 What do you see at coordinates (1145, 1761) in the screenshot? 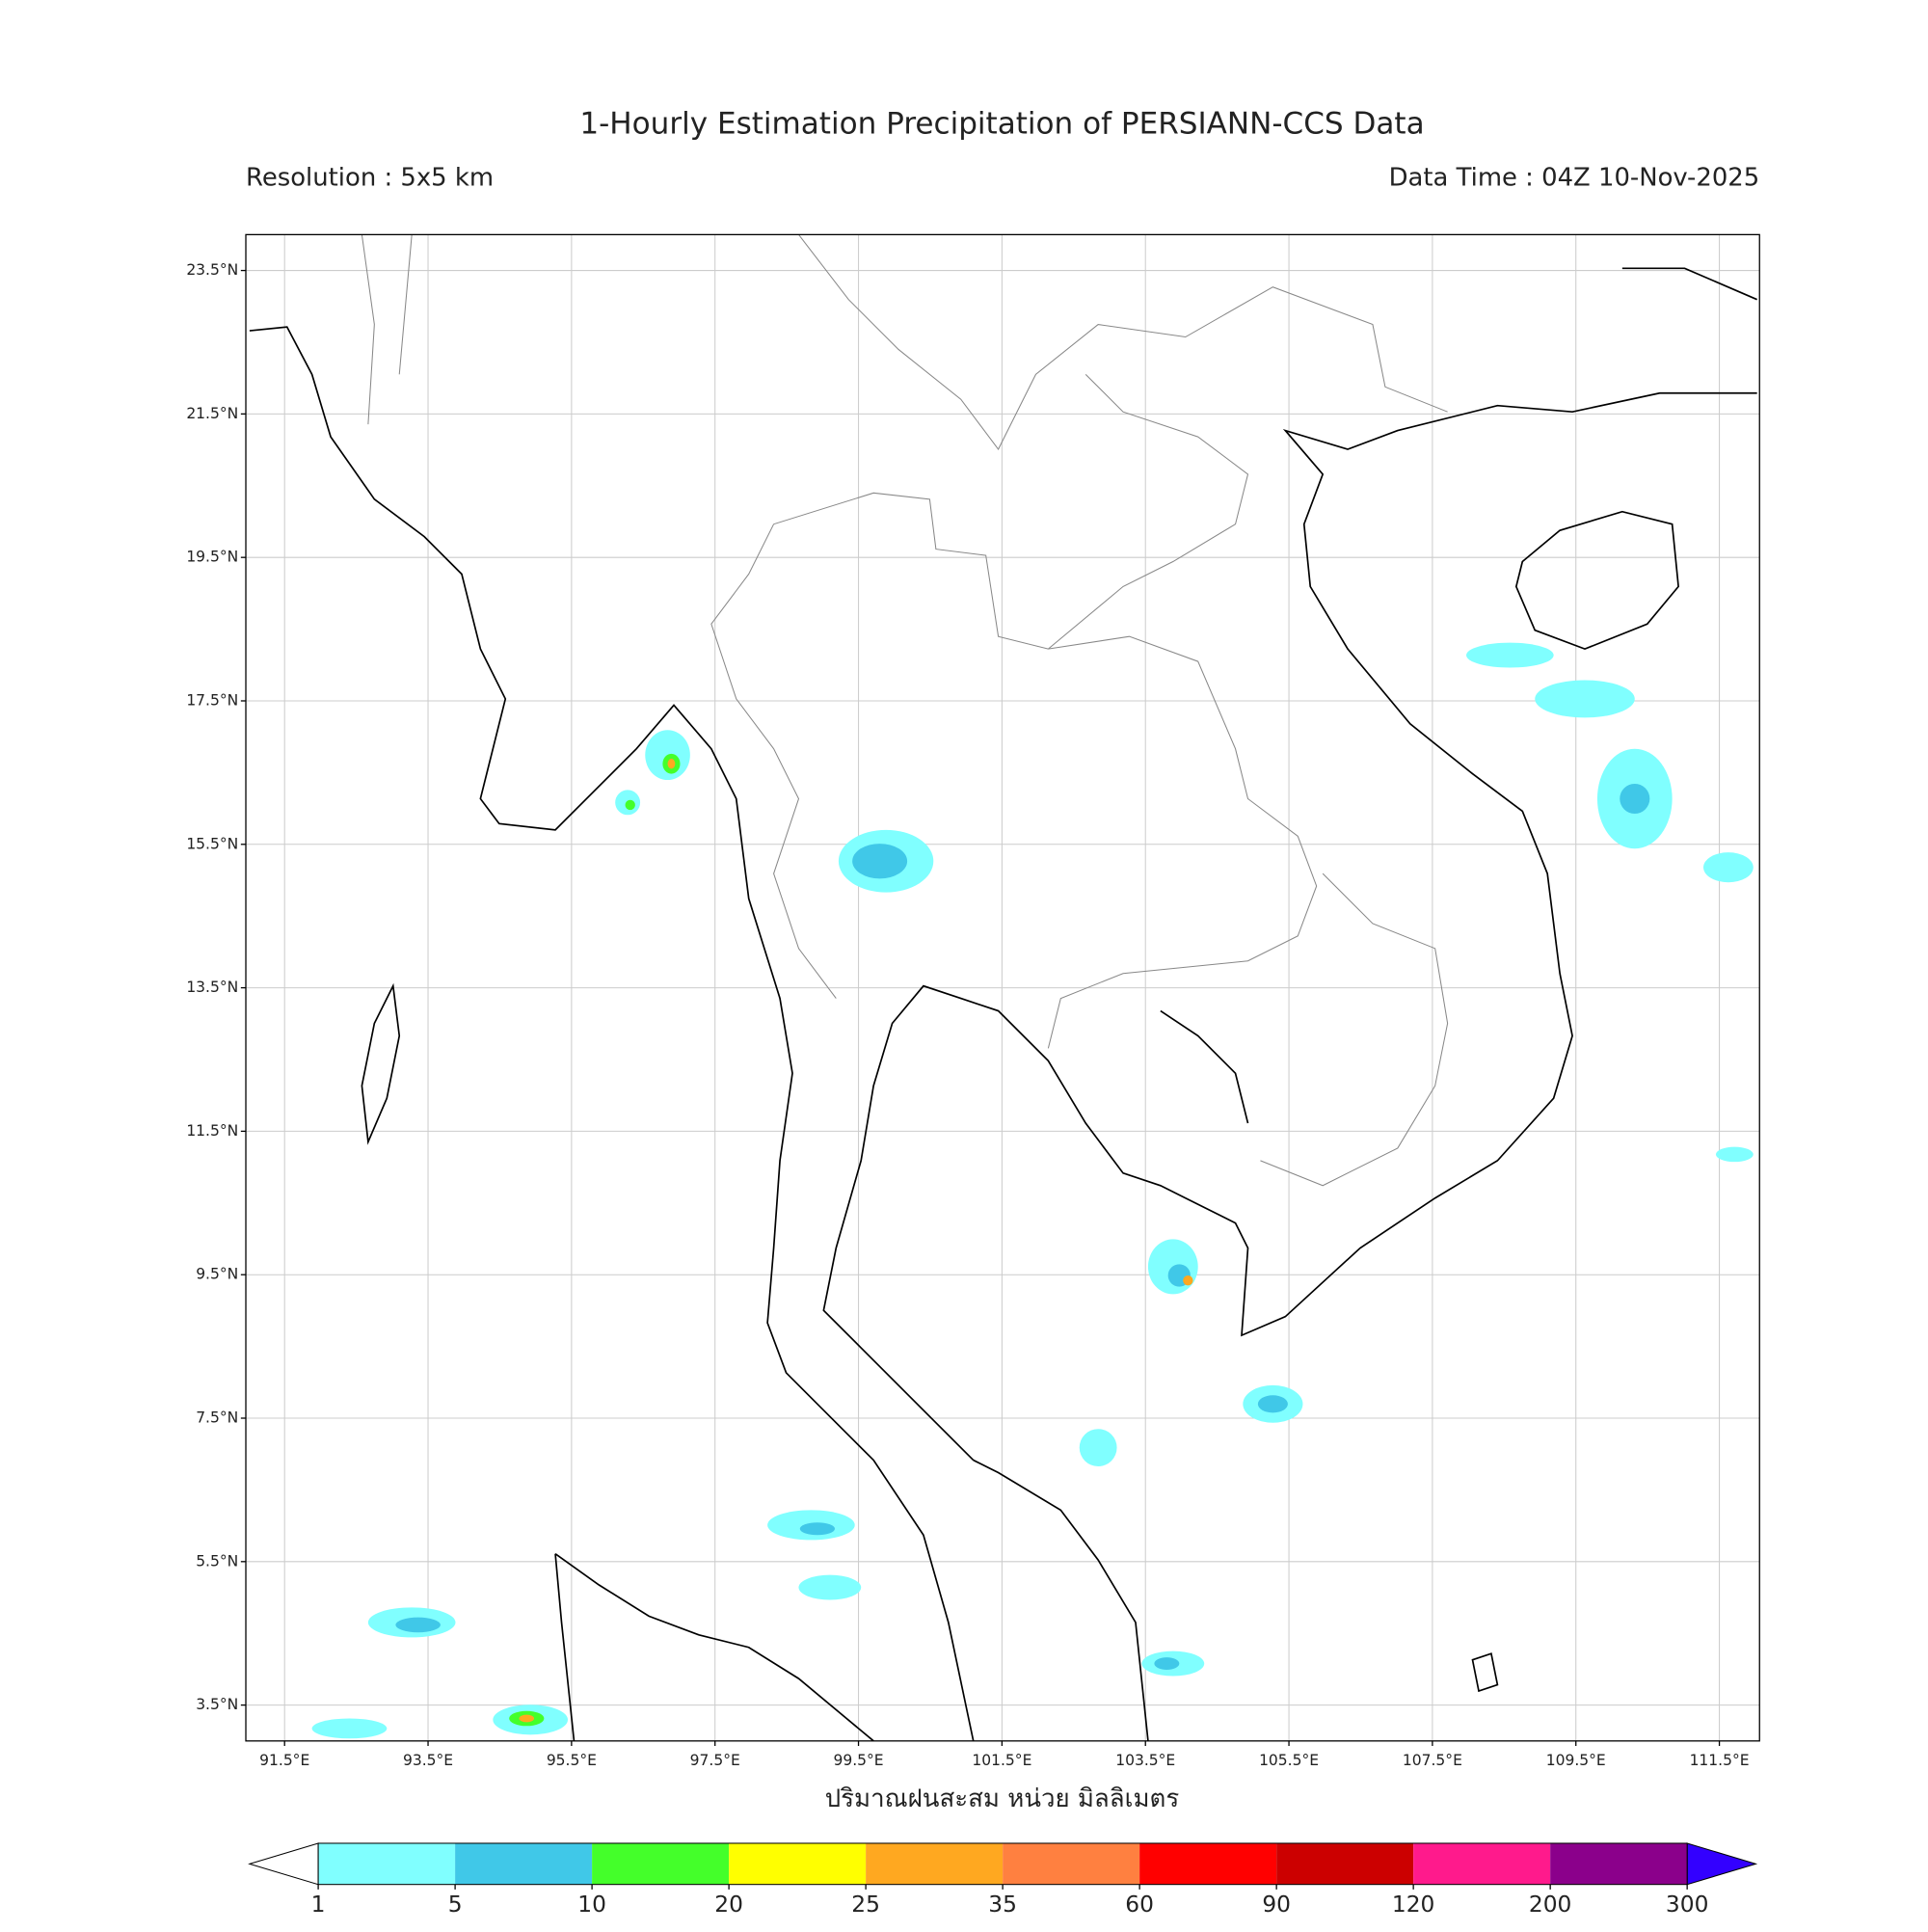
I see `x-tick-label: 103.5°E` at bounding box center [1145, 1761].